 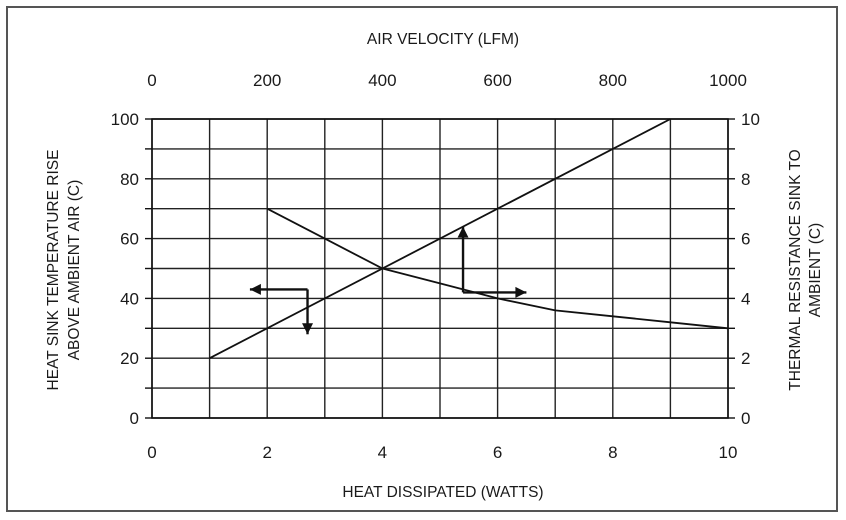 I want to click on arrow-up-head, so click(x=463, y=232).